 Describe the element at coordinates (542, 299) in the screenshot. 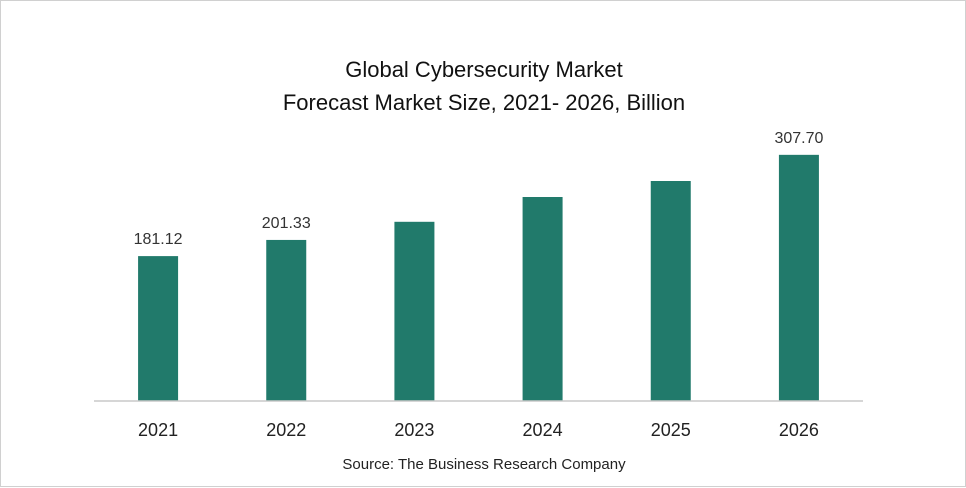

I see `bar-2024` at that location.